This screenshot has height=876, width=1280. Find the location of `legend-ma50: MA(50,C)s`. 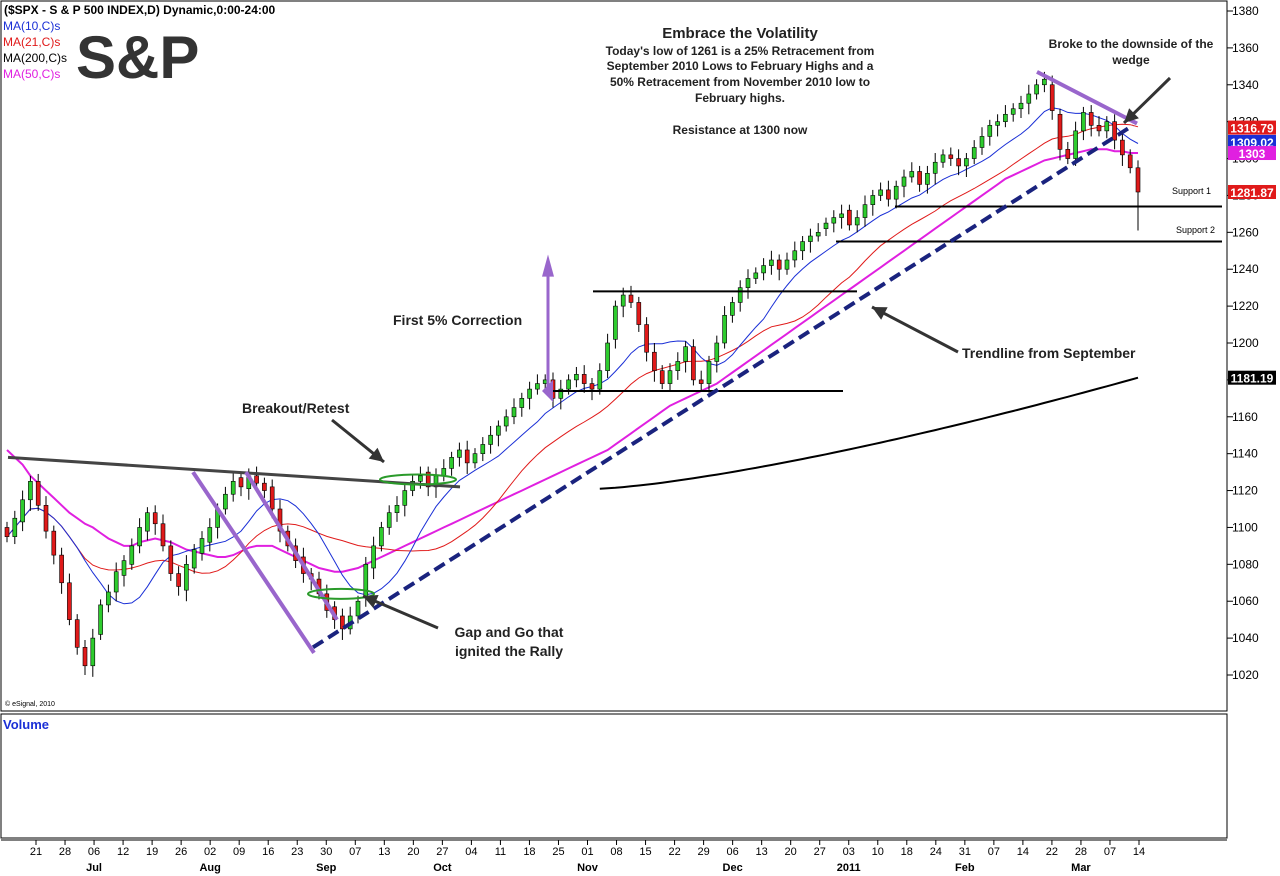

legend-ma50: MA(50,C)s is located at coordinates (31, 74).